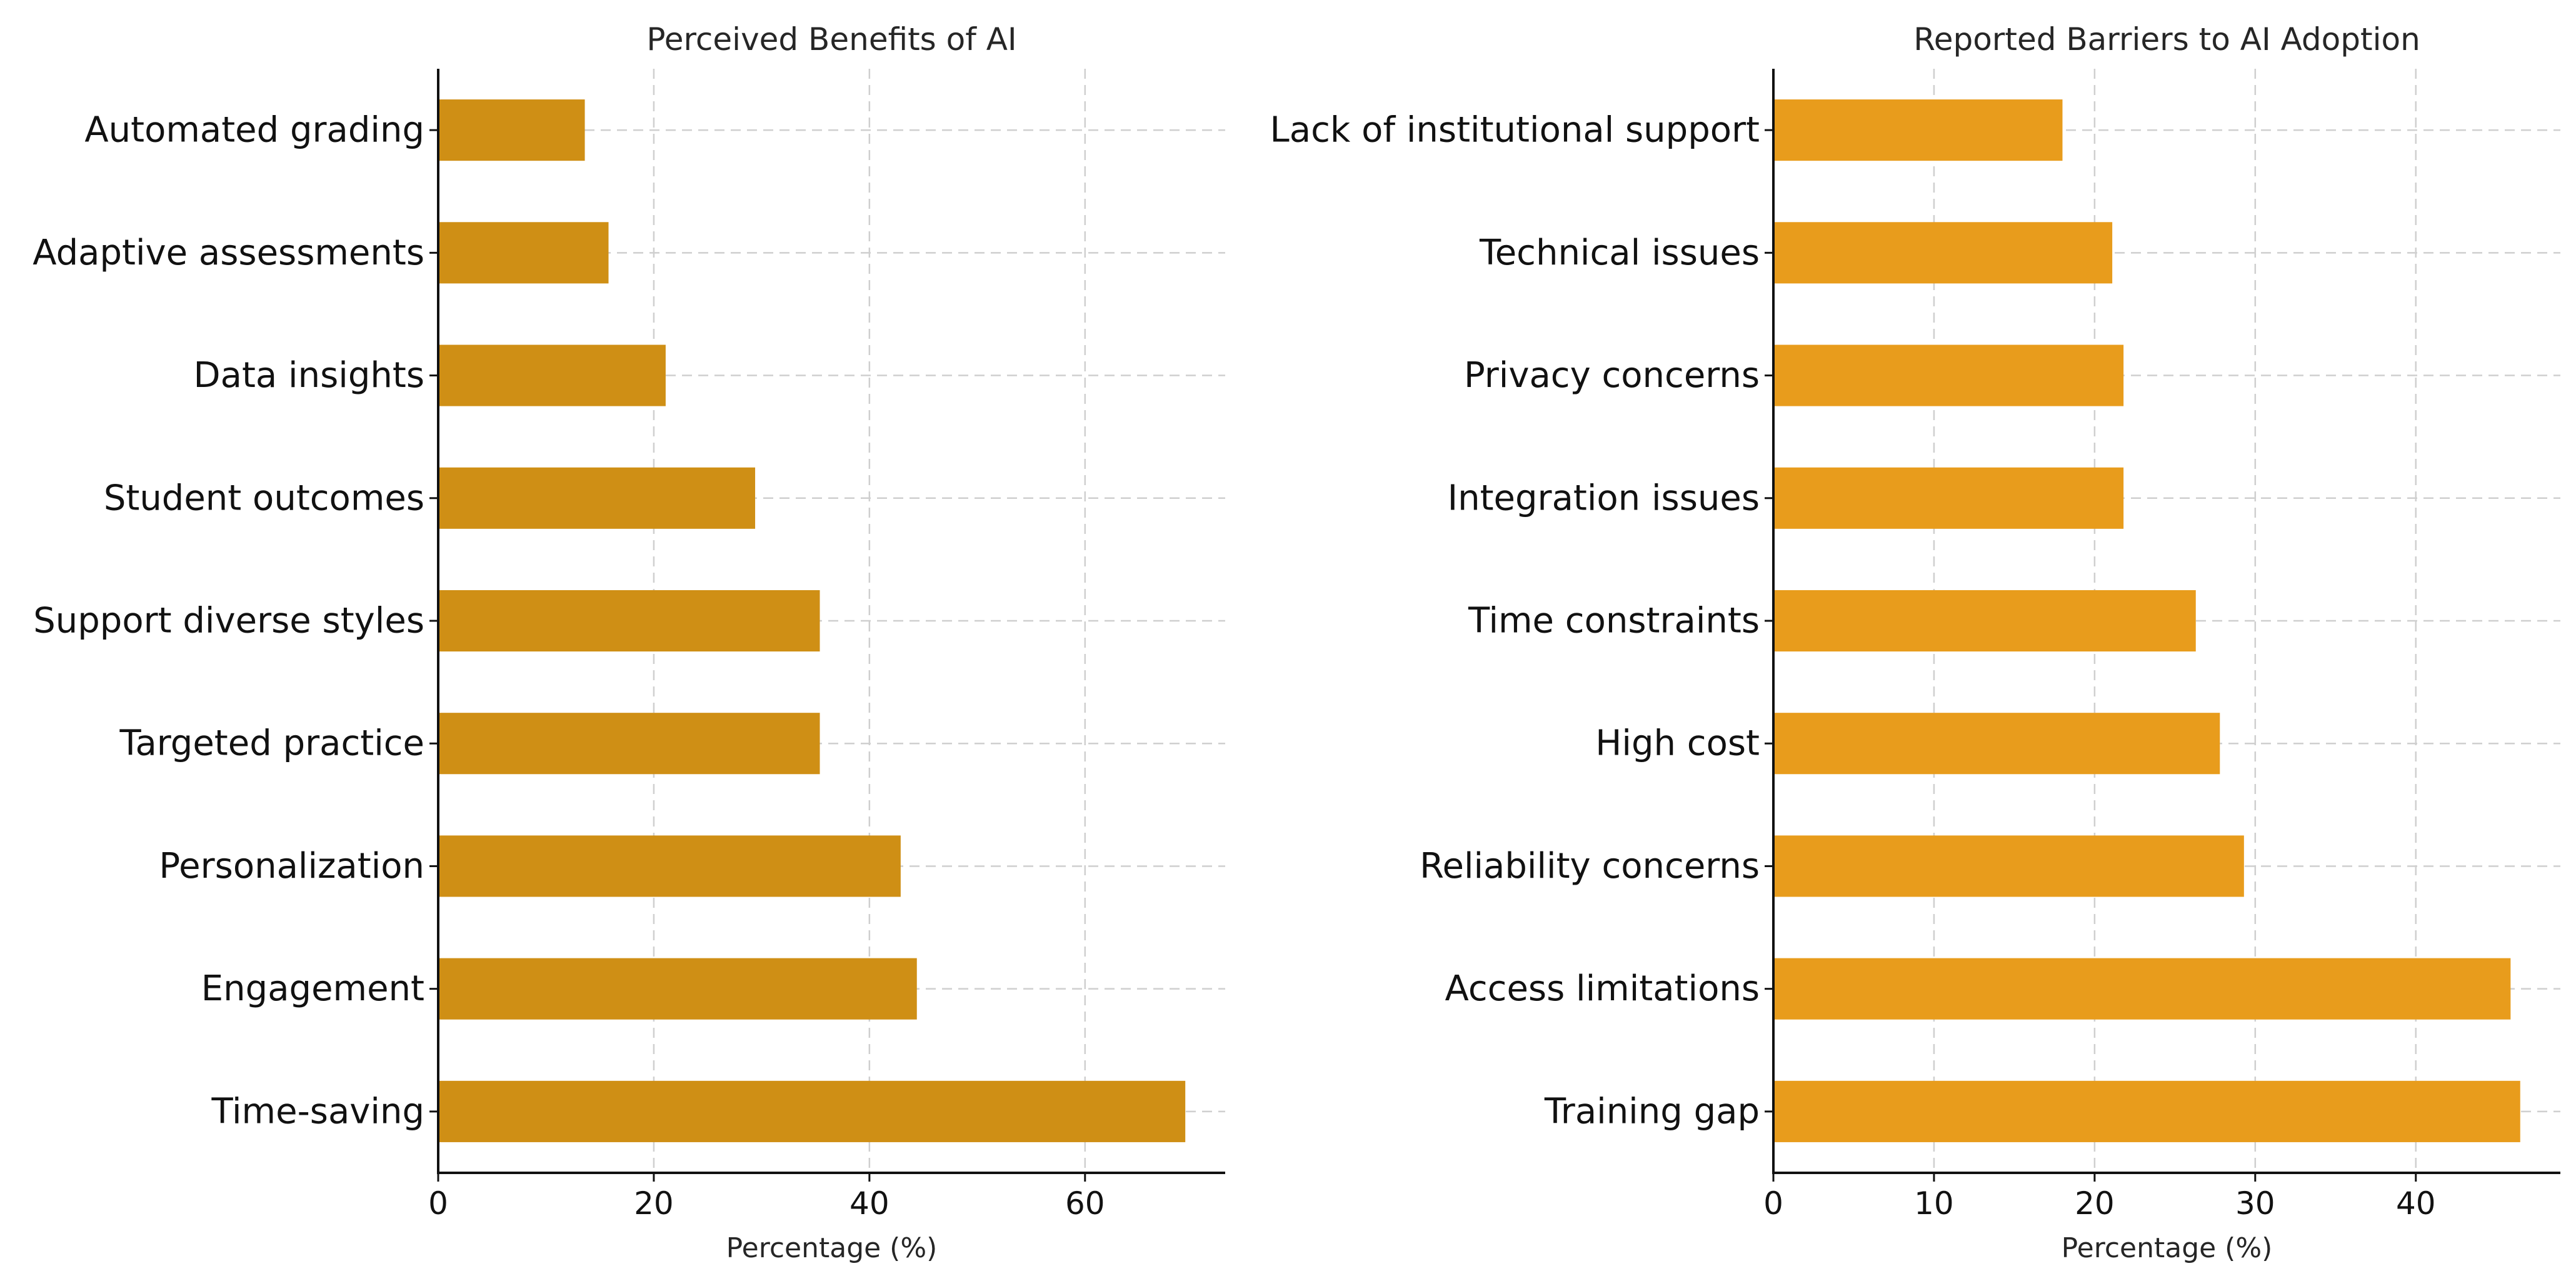 This screenshot has height=1276, width=2576. I want to click on category-label: Lack of institutional support, so click(1515, 130).